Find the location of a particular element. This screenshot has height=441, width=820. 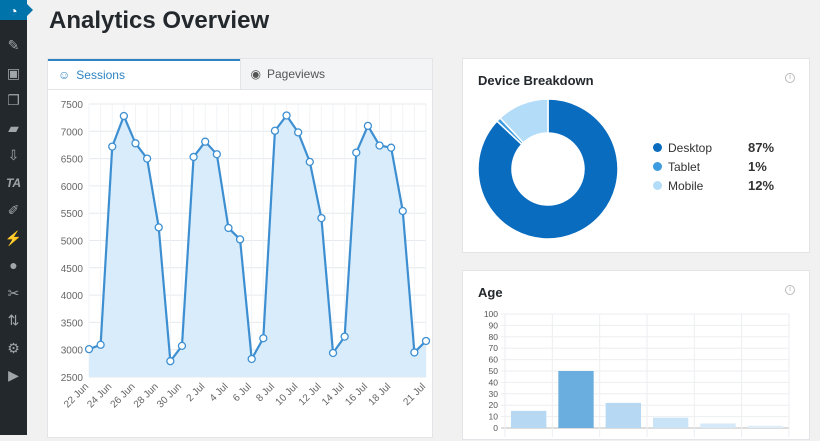

y-tick-label: 7000 is located at coordinates (72, 132).